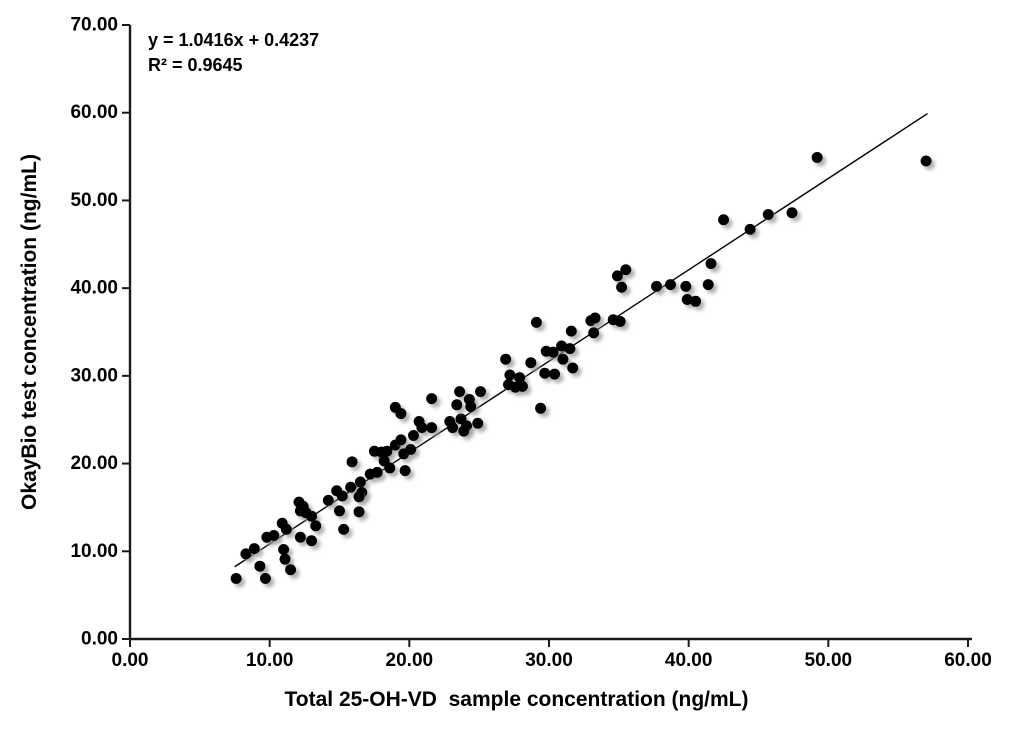 The height and width of the screenshot is (735, 1033). What do you see at coordinates (94, 200) in the screenshot?
I see `y-tick-label: 50.00` at bounding box center [94, 200].